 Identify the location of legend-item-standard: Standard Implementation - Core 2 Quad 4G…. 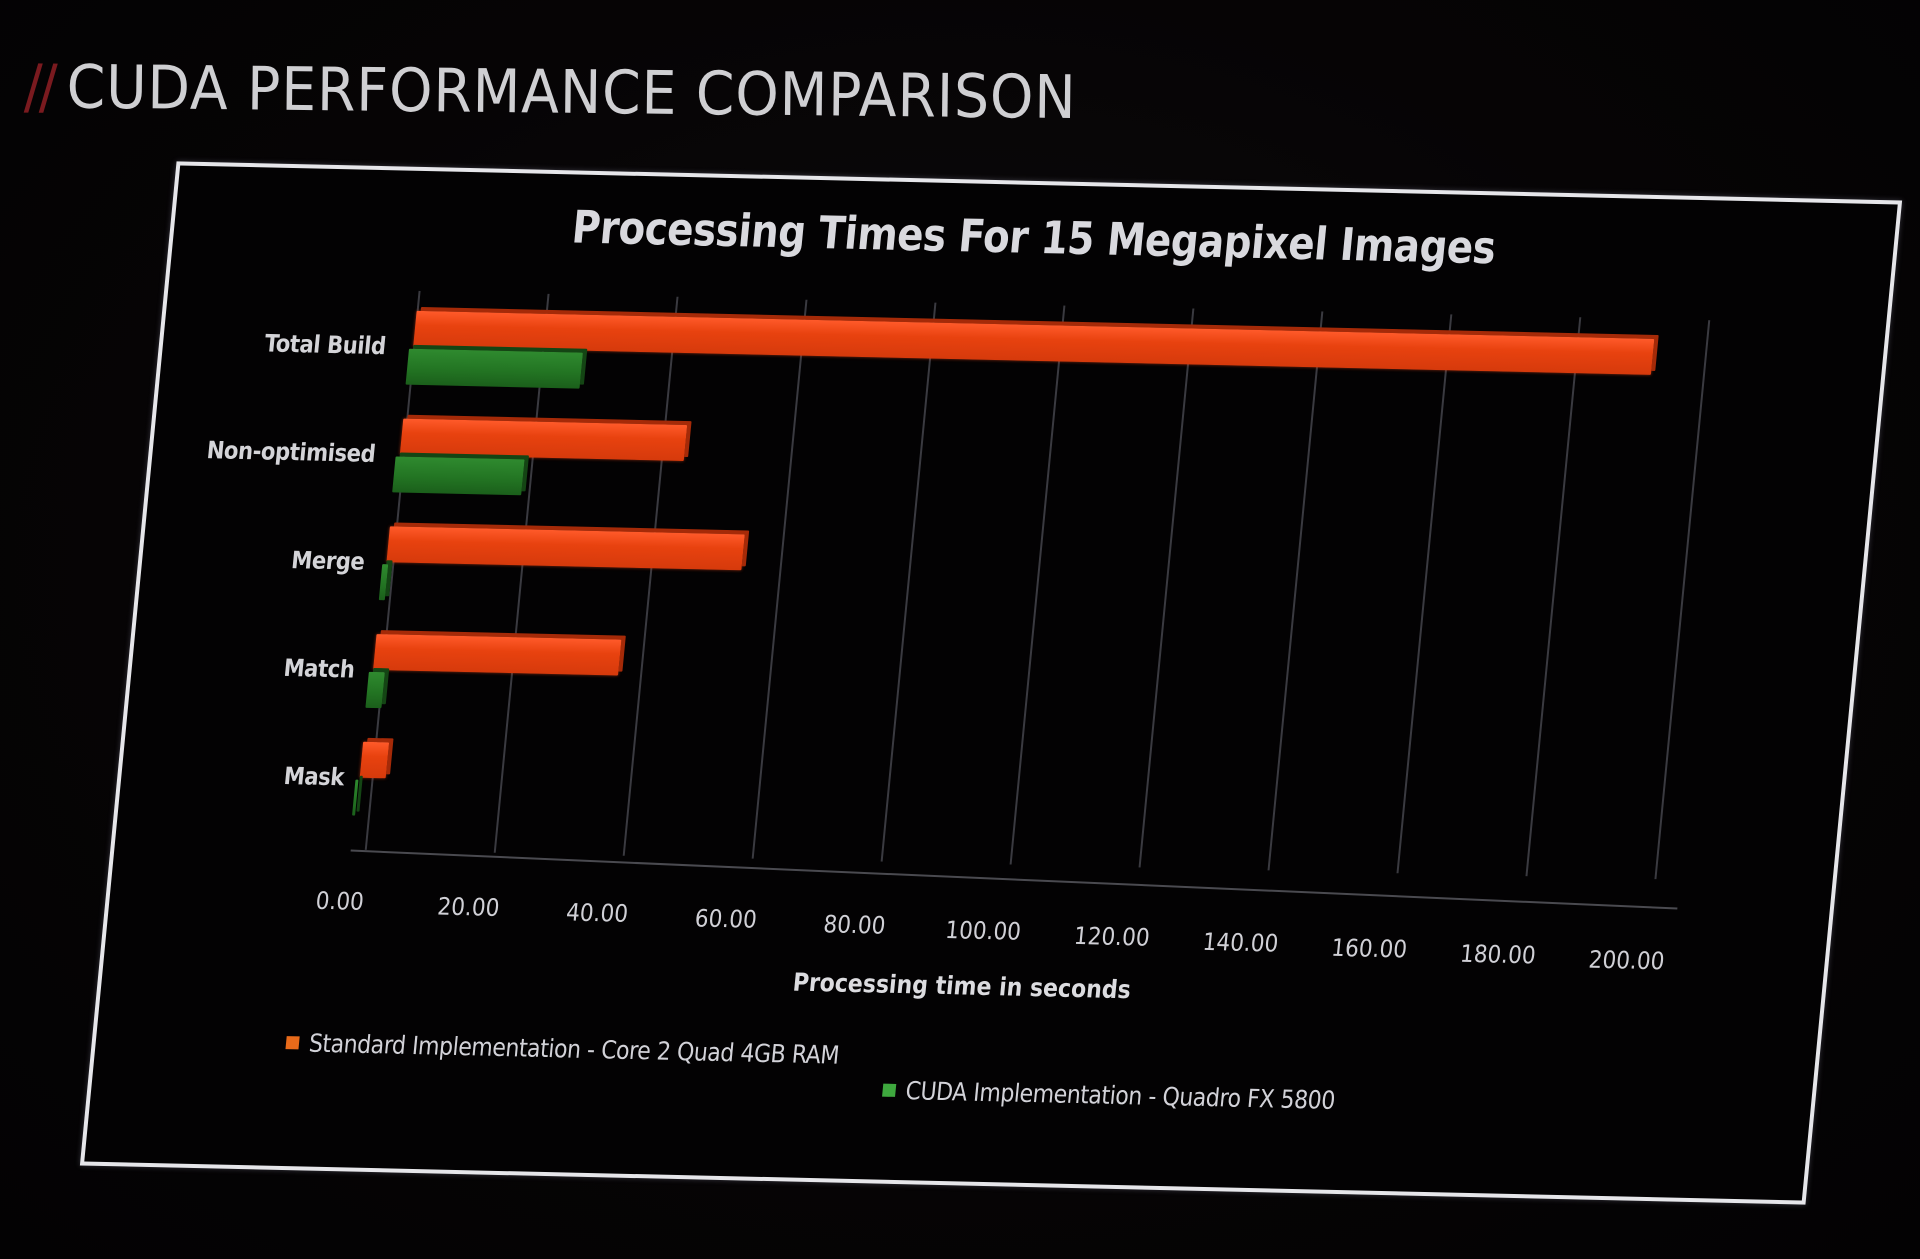
(599, 1049).